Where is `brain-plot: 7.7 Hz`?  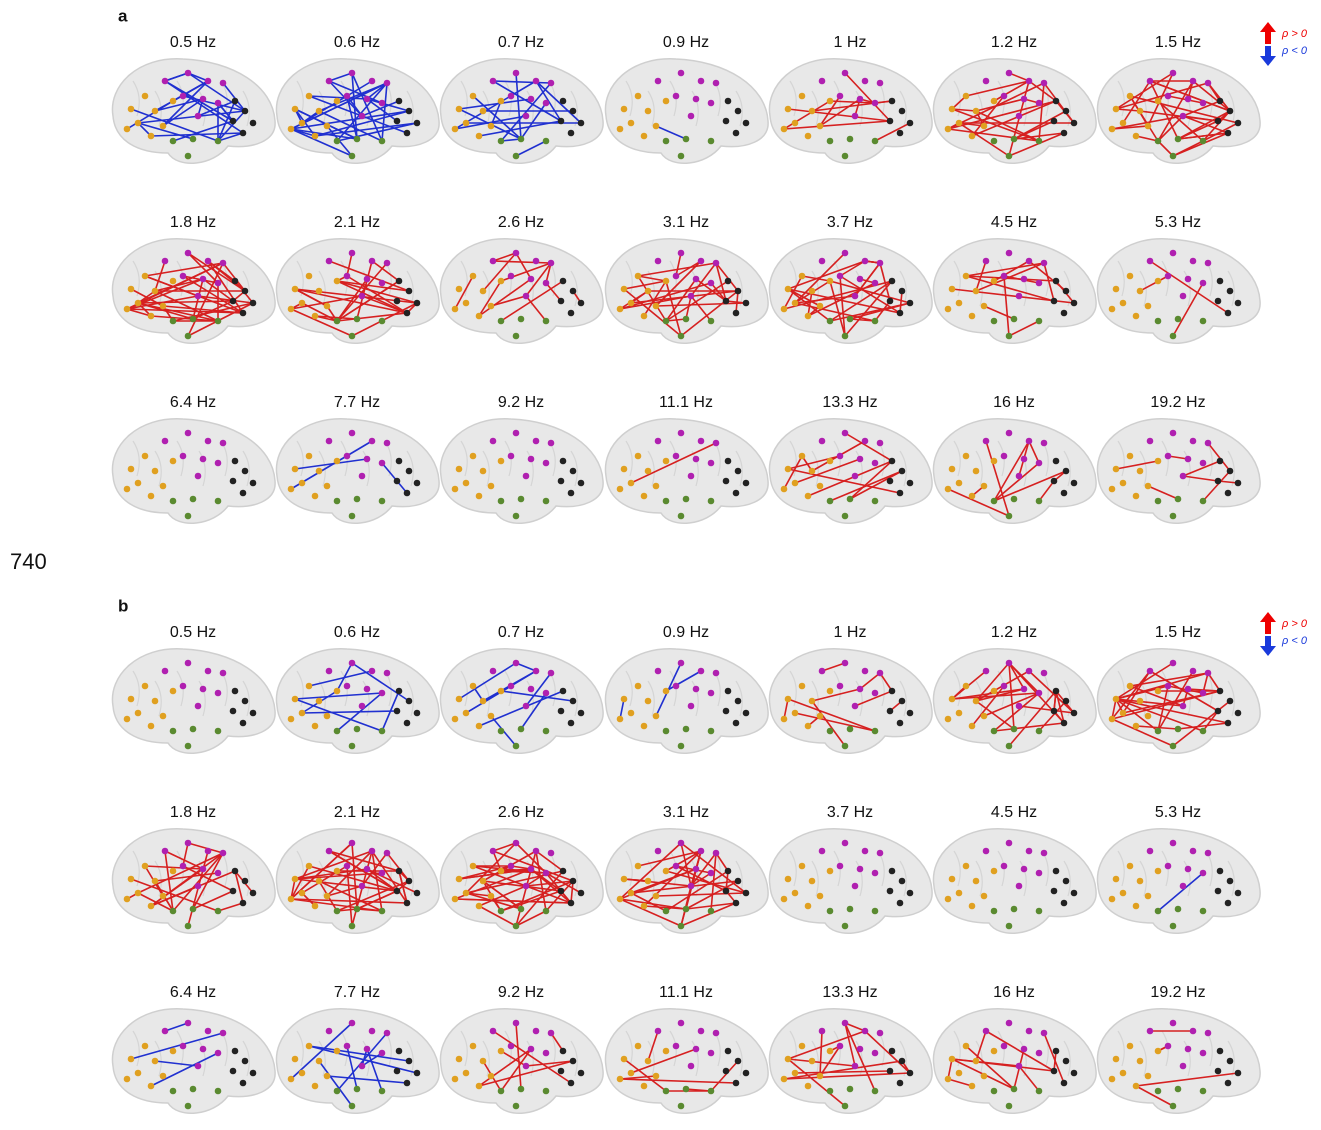
brain-plot: 7.7 Hz is located at coordinates (357, 459).